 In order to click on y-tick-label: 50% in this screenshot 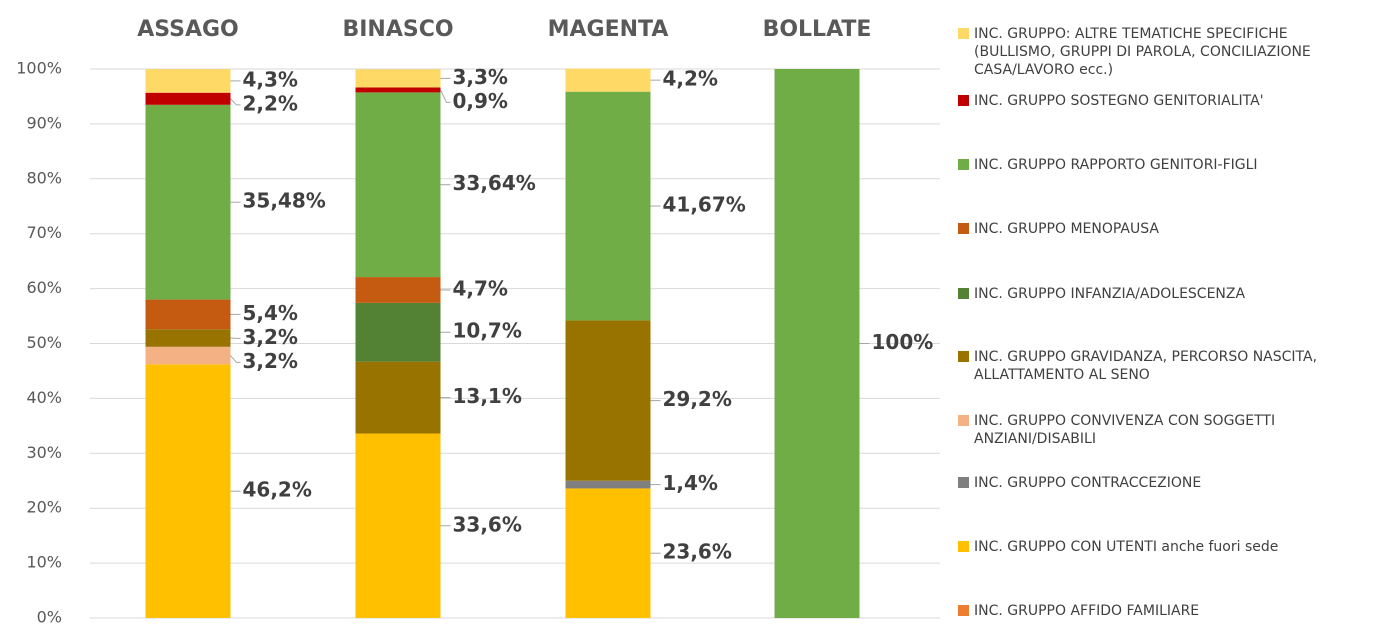, I will do `click(44, 342)`.